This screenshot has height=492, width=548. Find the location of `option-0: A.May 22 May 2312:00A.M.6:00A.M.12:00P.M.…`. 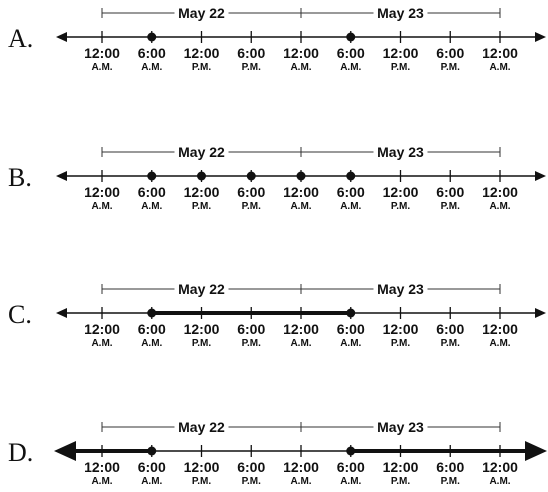

option-0: A.May 22 May 2312:00A.M.6:00A.M.12:00P.M.… is located at coordinates (277, 39).